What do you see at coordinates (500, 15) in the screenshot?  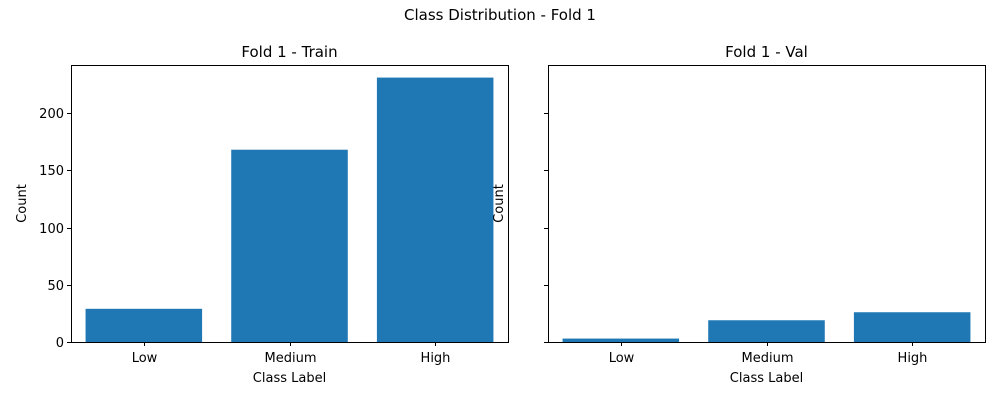 I see `figure-title: Class Distribution - Fold 1` at bounding box center [500, 15].